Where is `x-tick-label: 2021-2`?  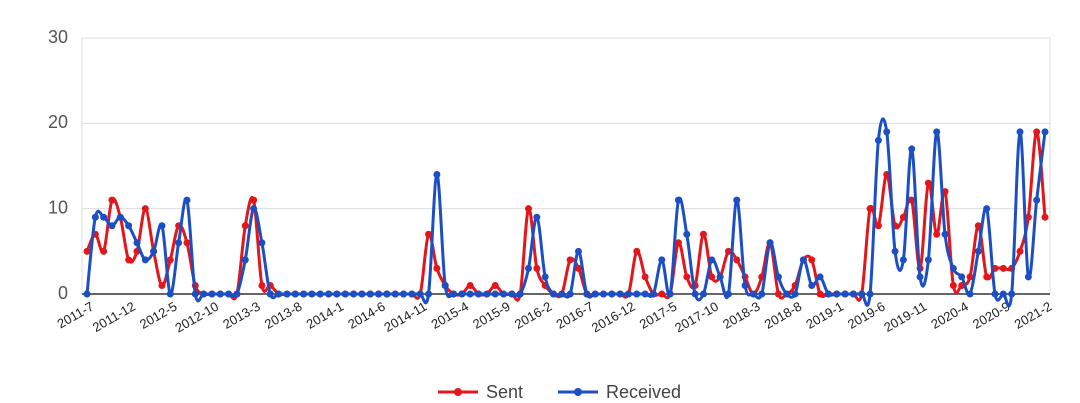 x-tick-label: 2021-2 is located at coordinates (1033, 315).